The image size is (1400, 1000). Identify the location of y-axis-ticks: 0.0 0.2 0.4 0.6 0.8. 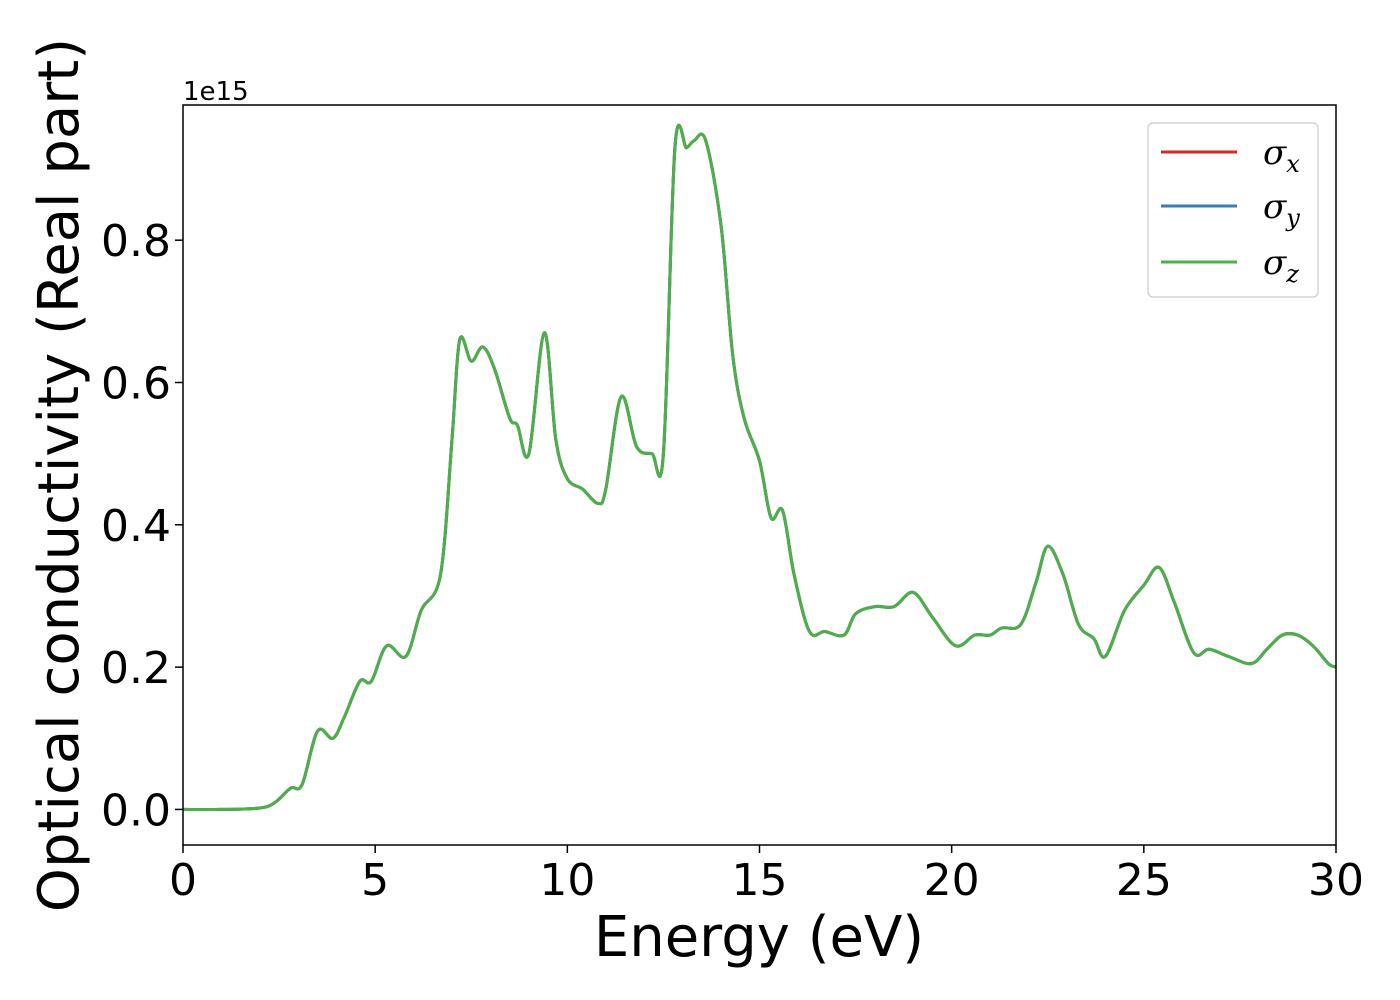
(142, 526).